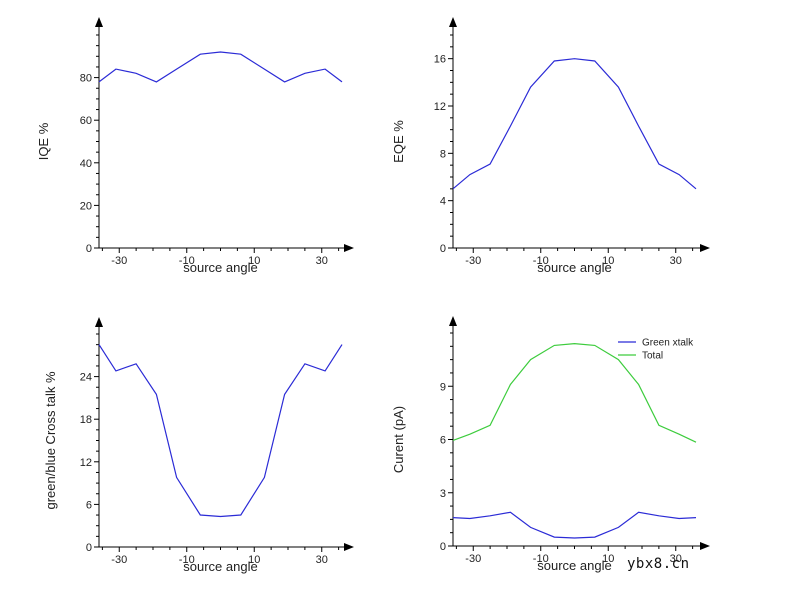 Image resolution: width=807 pixels, height=595 pixels. What do you see at coordinates (50, 440) in the screenshot?
I see `y-axis-title: green/blue Cross talk %` at bounding box center [50, 440].